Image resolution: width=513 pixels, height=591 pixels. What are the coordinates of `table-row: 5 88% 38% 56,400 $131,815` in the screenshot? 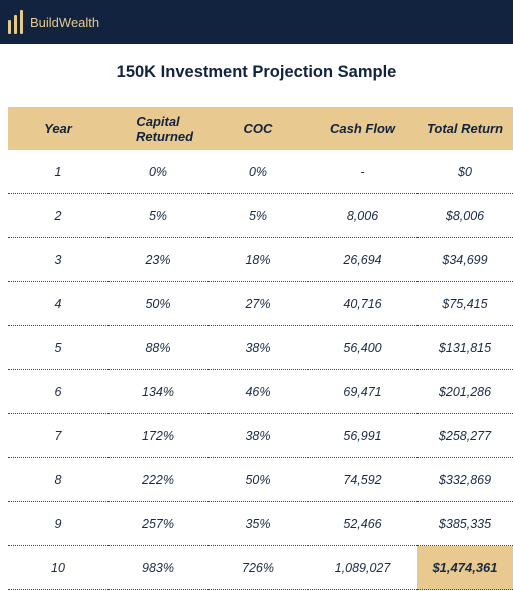 It's located at (260, 347).